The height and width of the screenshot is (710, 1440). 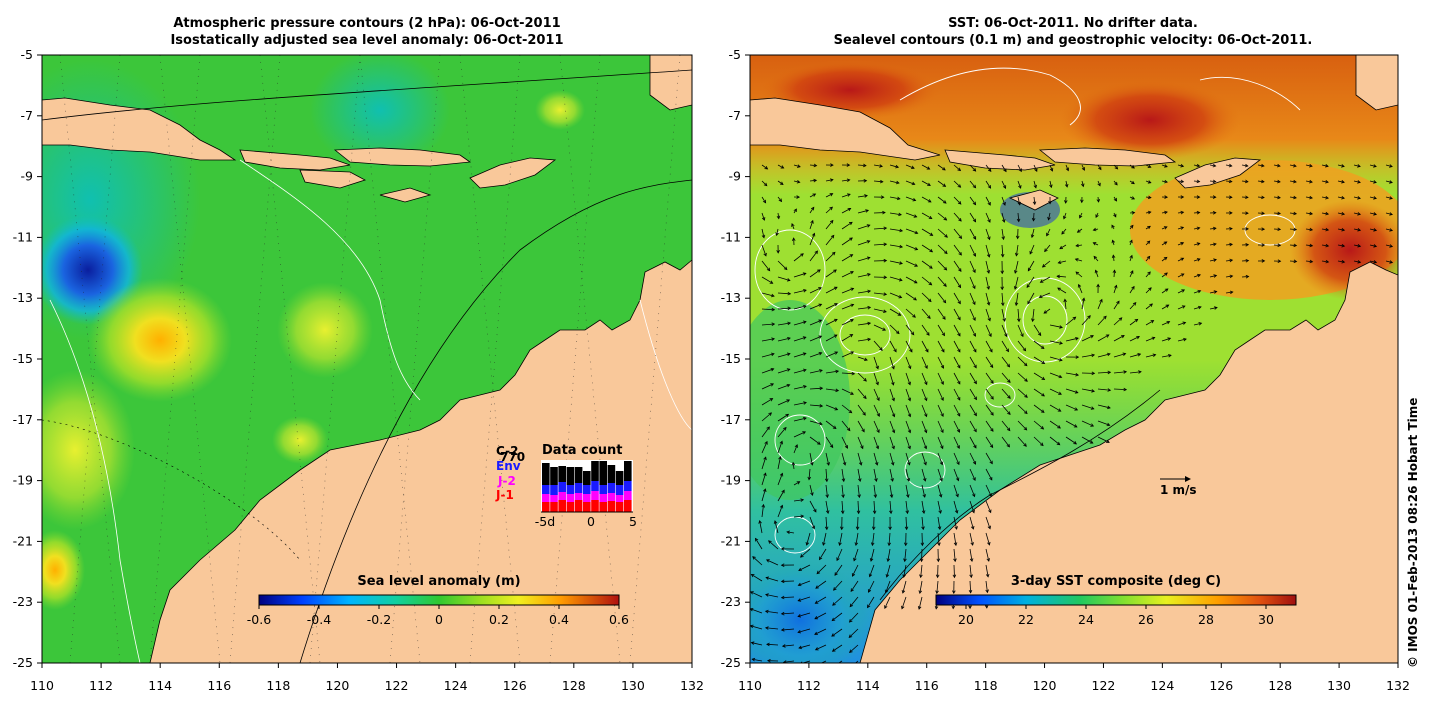 What do you see at coordinates (1086, 619) in the screenshot?
I see `colorbar-tick-label: 24` at bounding box center [1086, 619].